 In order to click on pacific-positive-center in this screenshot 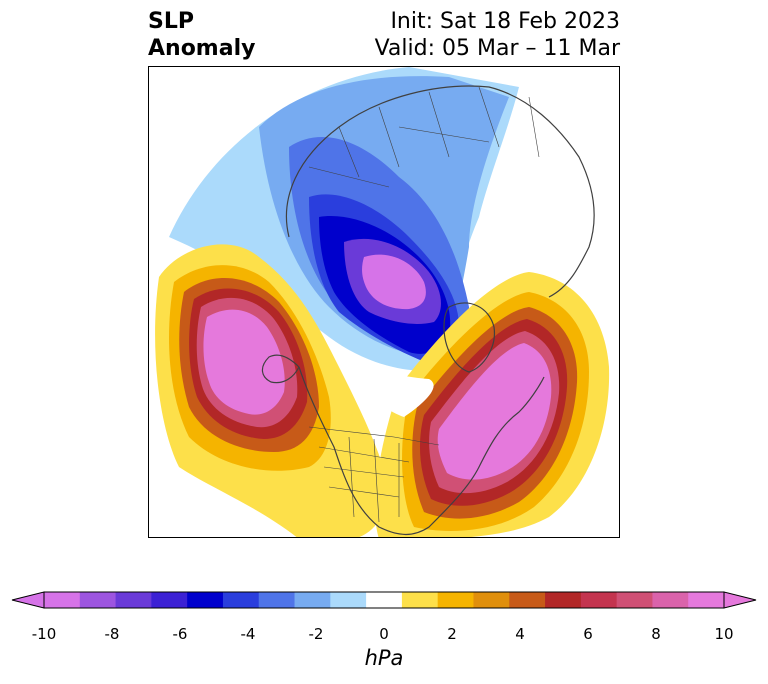, I will do `click(244, 362)`.